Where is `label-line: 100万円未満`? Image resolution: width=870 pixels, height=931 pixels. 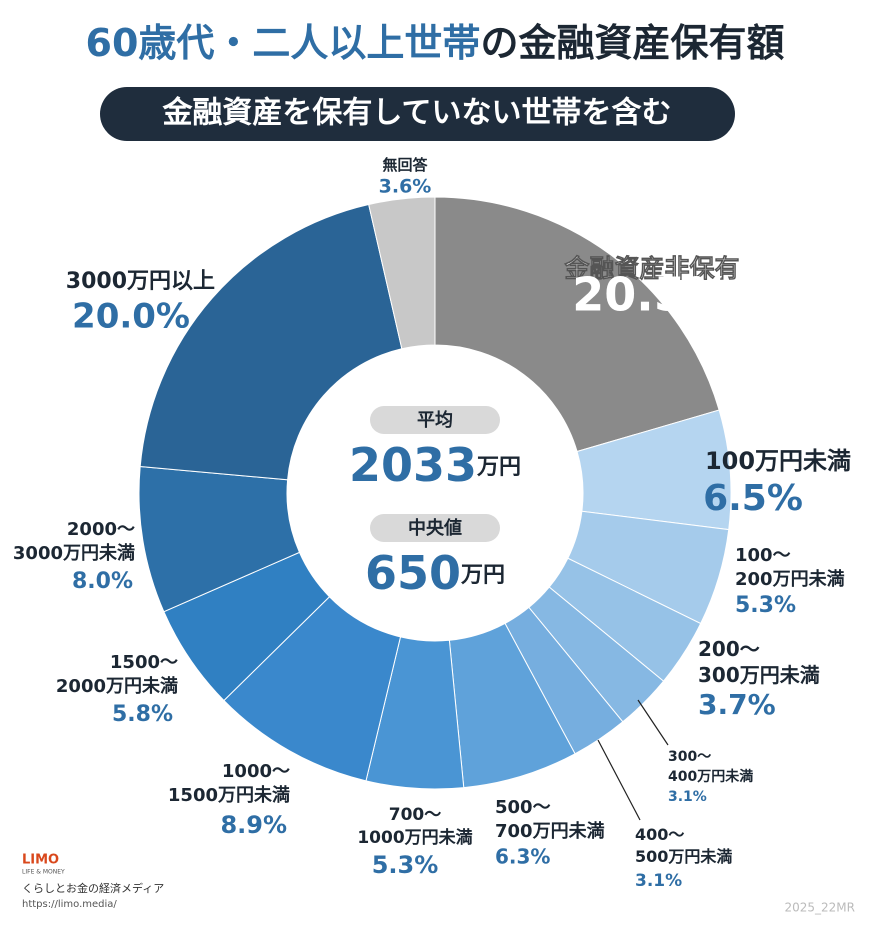 label-line: 100万円未満 is located at coordinates (778, 461).